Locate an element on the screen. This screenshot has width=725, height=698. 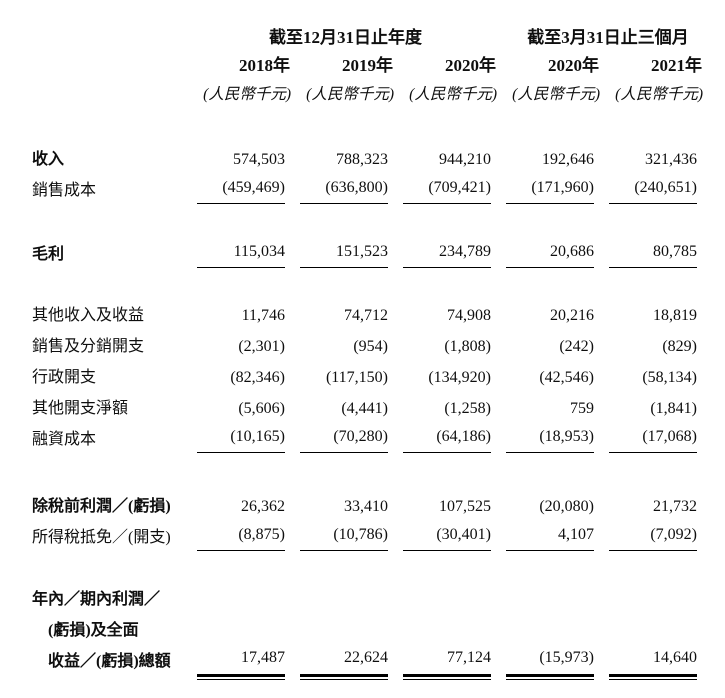
value: (17,068) is located at coordinates (653, 439).